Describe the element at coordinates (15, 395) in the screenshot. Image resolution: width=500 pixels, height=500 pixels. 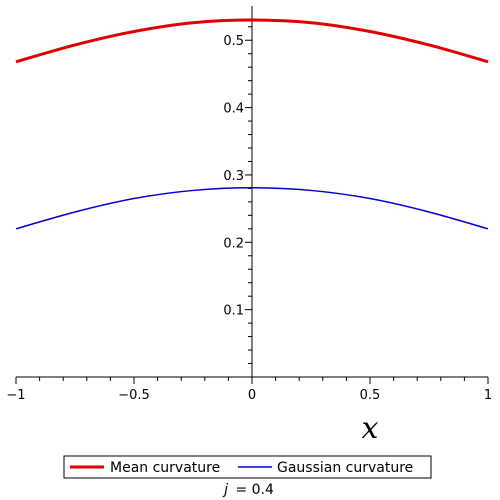
I see `x-tick-label: −1` at that location.